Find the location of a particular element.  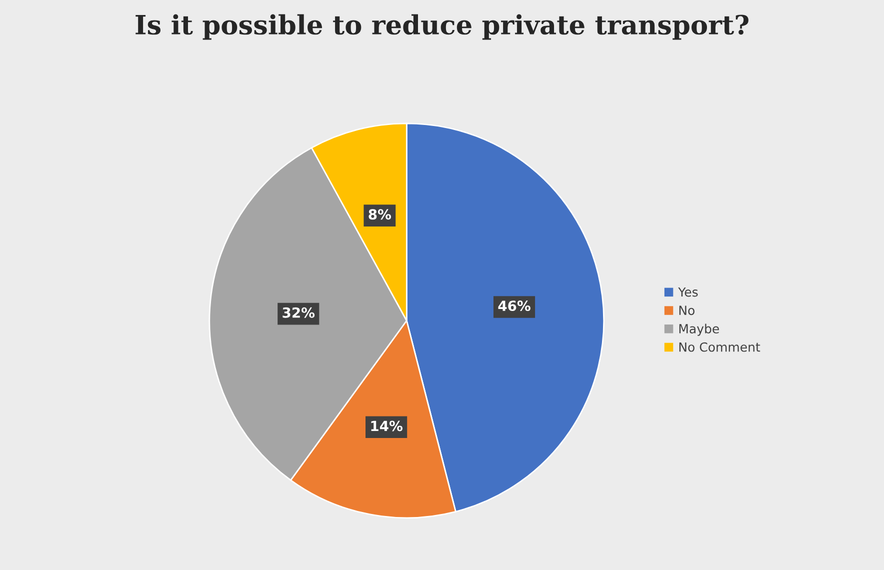

chart-title: Is it possible to reduce private transport? is located at coordinates (442, 27).